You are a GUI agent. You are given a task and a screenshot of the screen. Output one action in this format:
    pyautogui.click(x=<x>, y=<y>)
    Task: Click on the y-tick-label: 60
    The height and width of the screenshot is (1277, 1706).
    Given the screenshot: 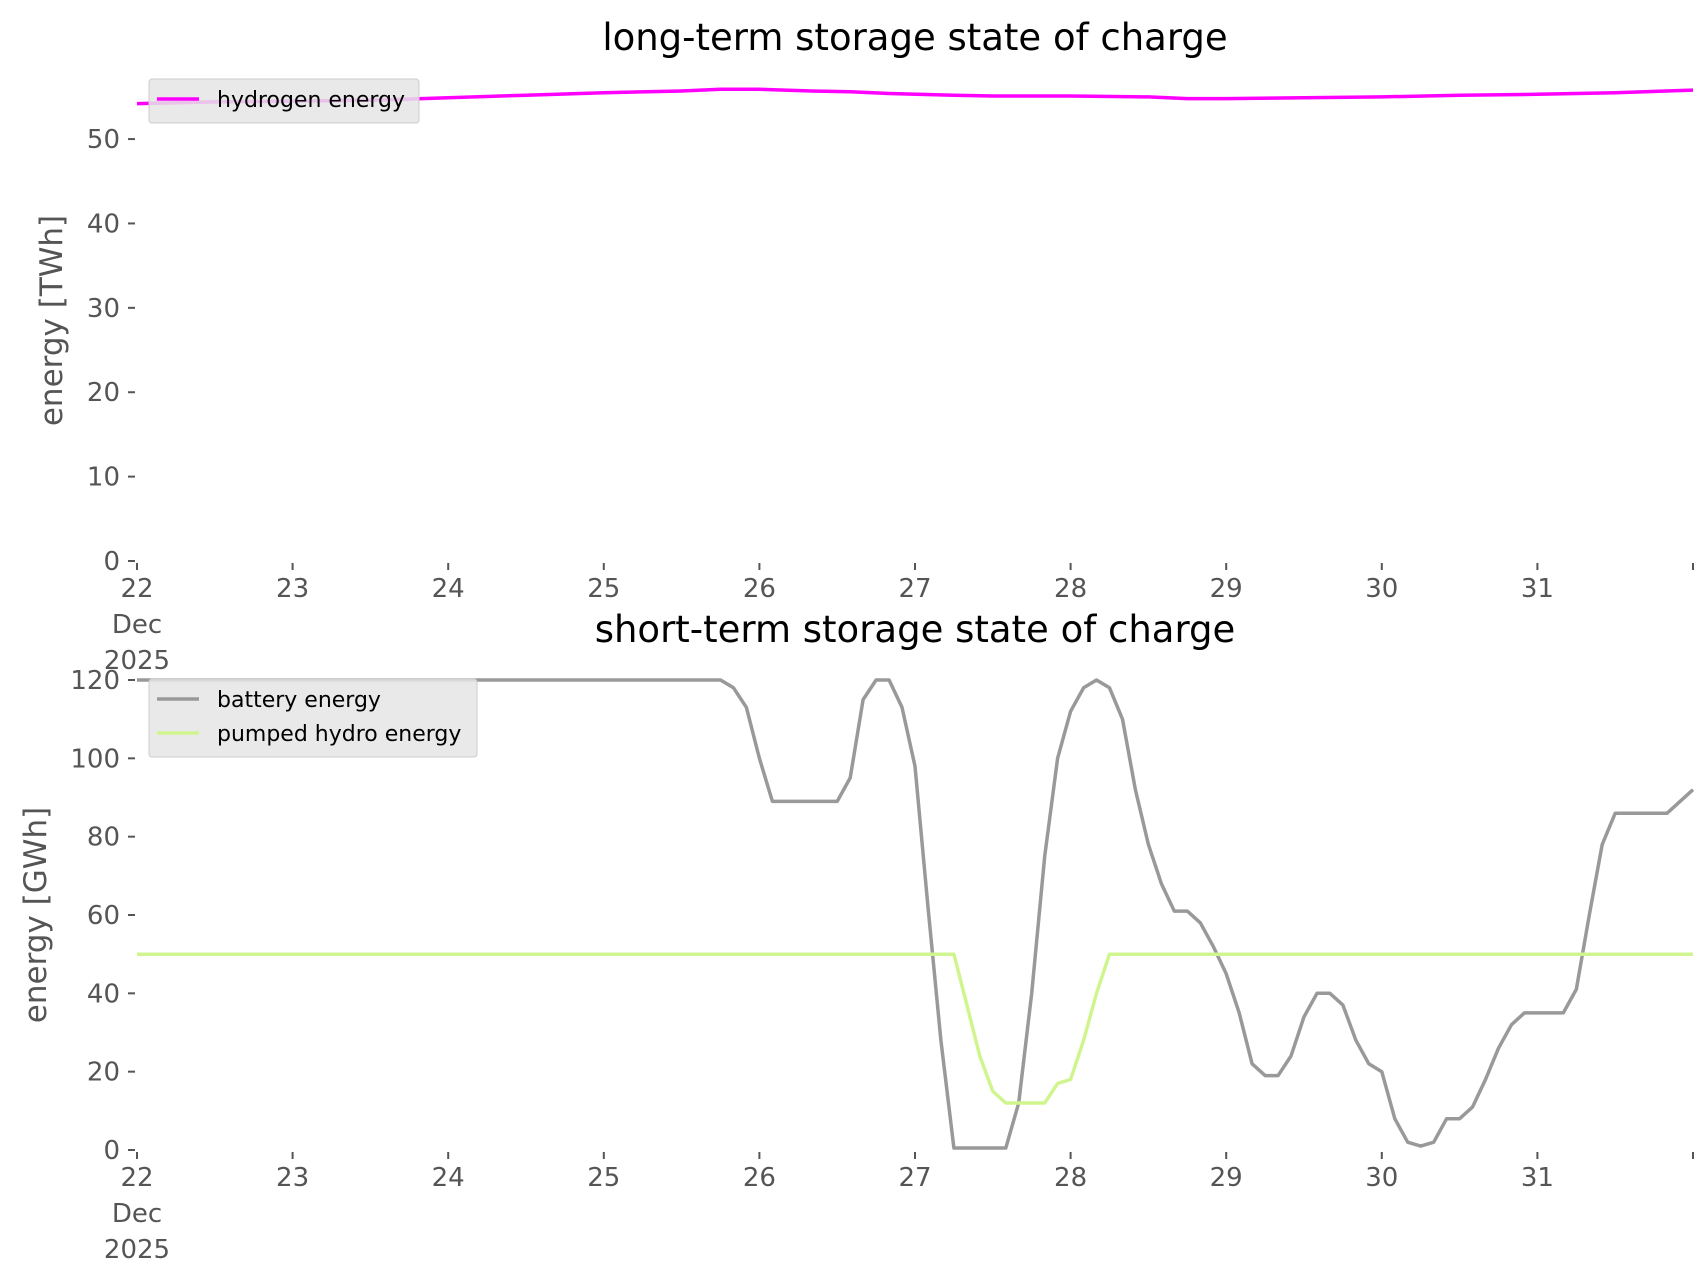 What is the action you would take?
    pyautogui.click(x=103, y=916)
    